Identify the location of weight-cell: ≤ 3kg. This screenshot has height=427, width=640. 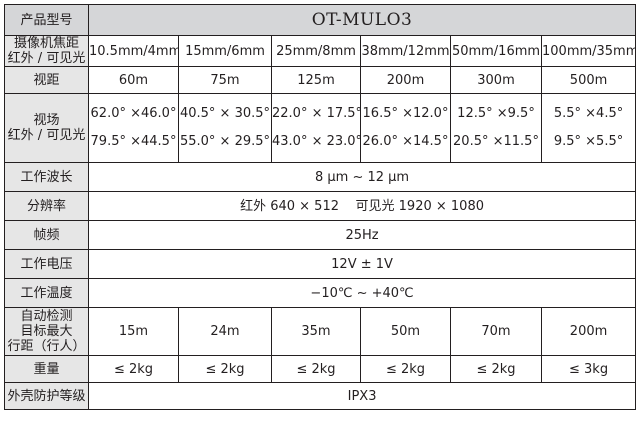
(588, 369).